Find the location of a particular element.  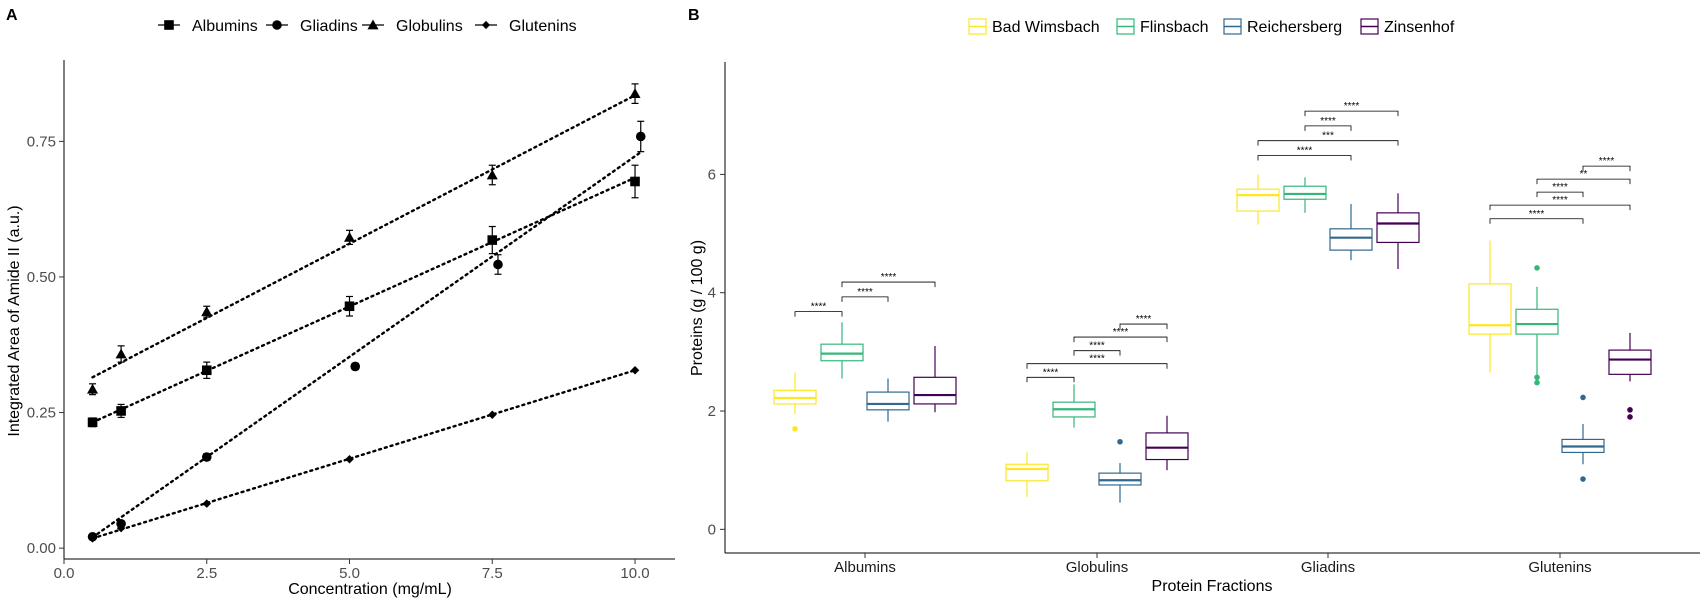

panel-a-x-tick-label: 7.5 is located at coordinates (492, 573).